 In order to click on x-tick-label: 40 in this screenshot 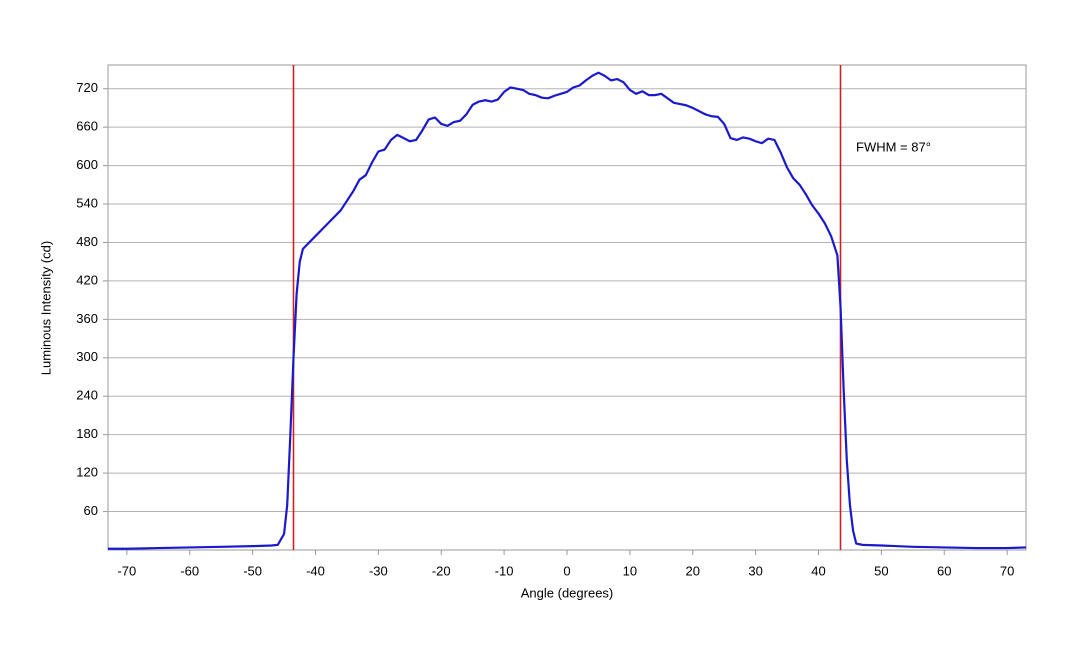, I will do `click(818, 570)`.